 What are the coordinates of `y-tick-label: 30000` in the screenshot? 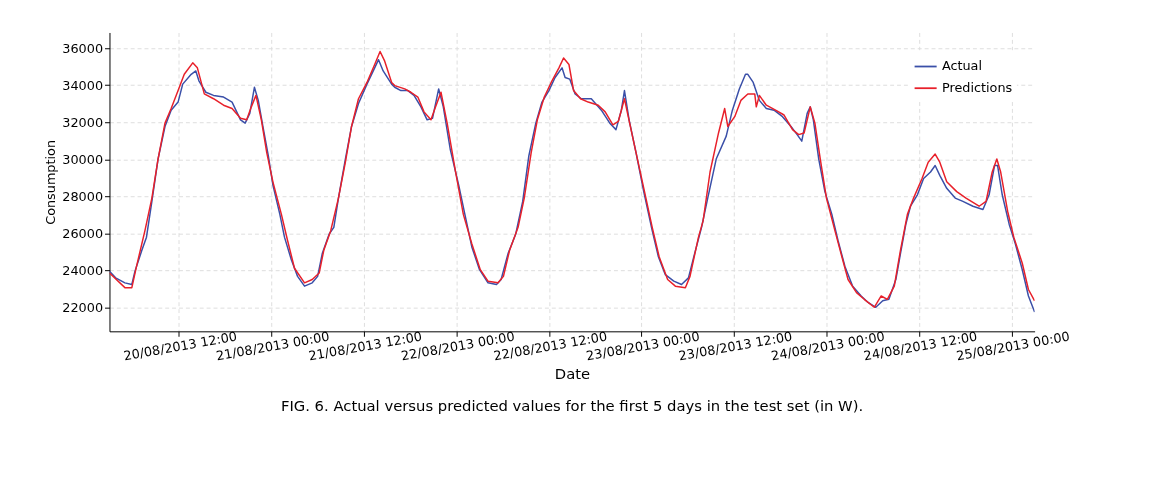 It's located at (83, 159).